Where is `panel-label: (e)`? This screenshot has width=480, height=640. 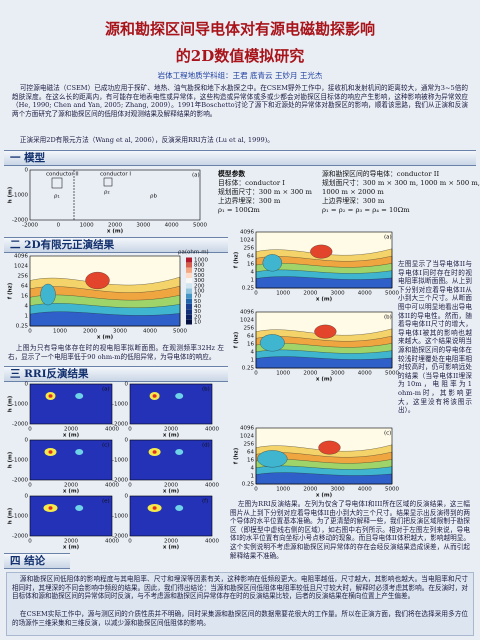
panel-label: (e) is located at coordinates (106, 502).